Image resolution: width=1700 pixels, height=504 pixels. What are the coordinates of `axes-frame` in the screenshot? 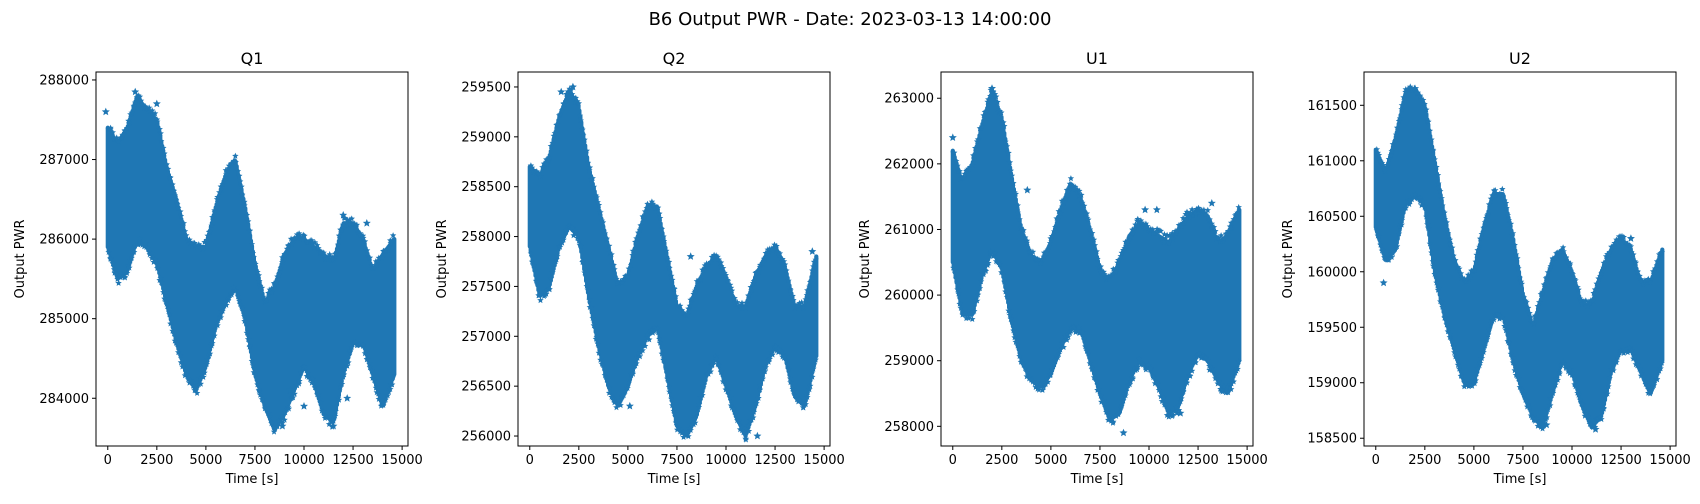 It's located at (1520, 259).